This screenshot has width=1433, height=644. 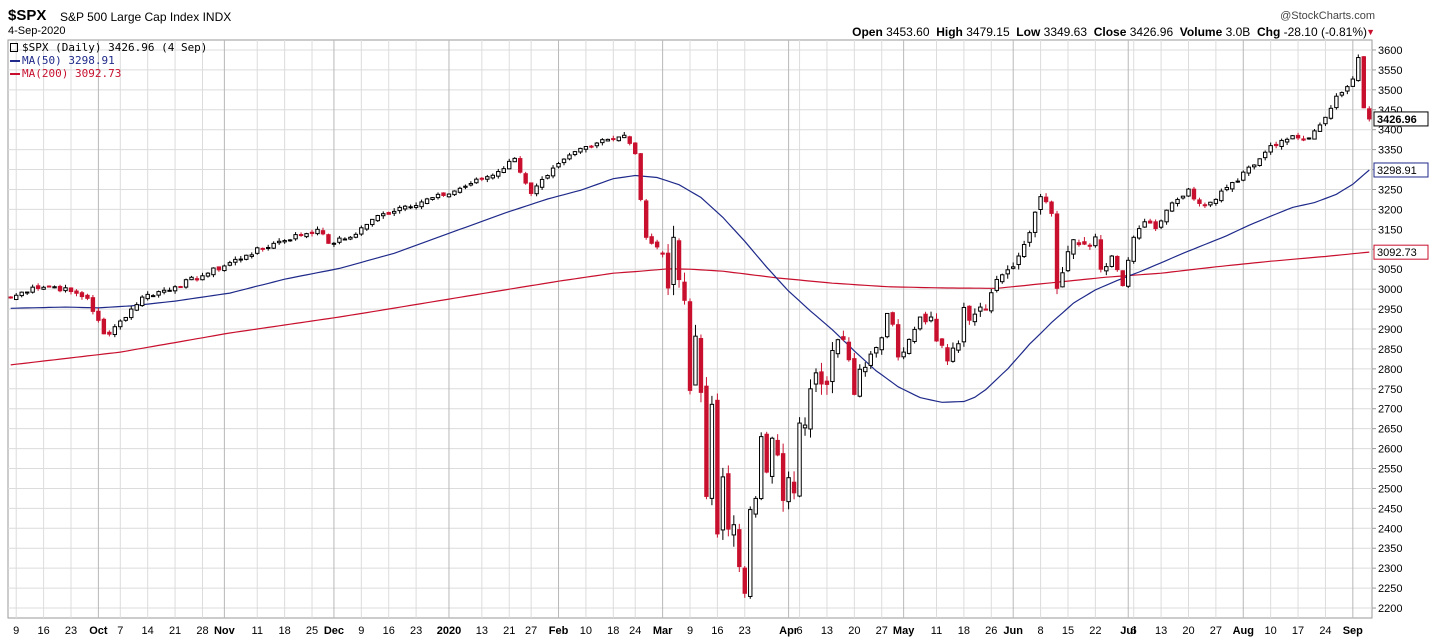 I want to click on exchange-label: INDX, so click(x=217, y=17).